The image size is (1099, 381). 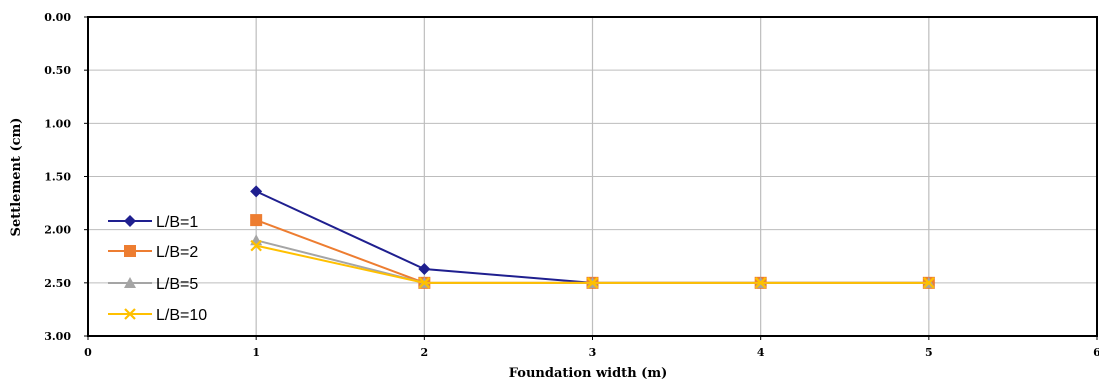 What do you see at coordinates (593, 352) in the screenshot?
I see `x-tick-label: 3` at bounding box center [593, 352].